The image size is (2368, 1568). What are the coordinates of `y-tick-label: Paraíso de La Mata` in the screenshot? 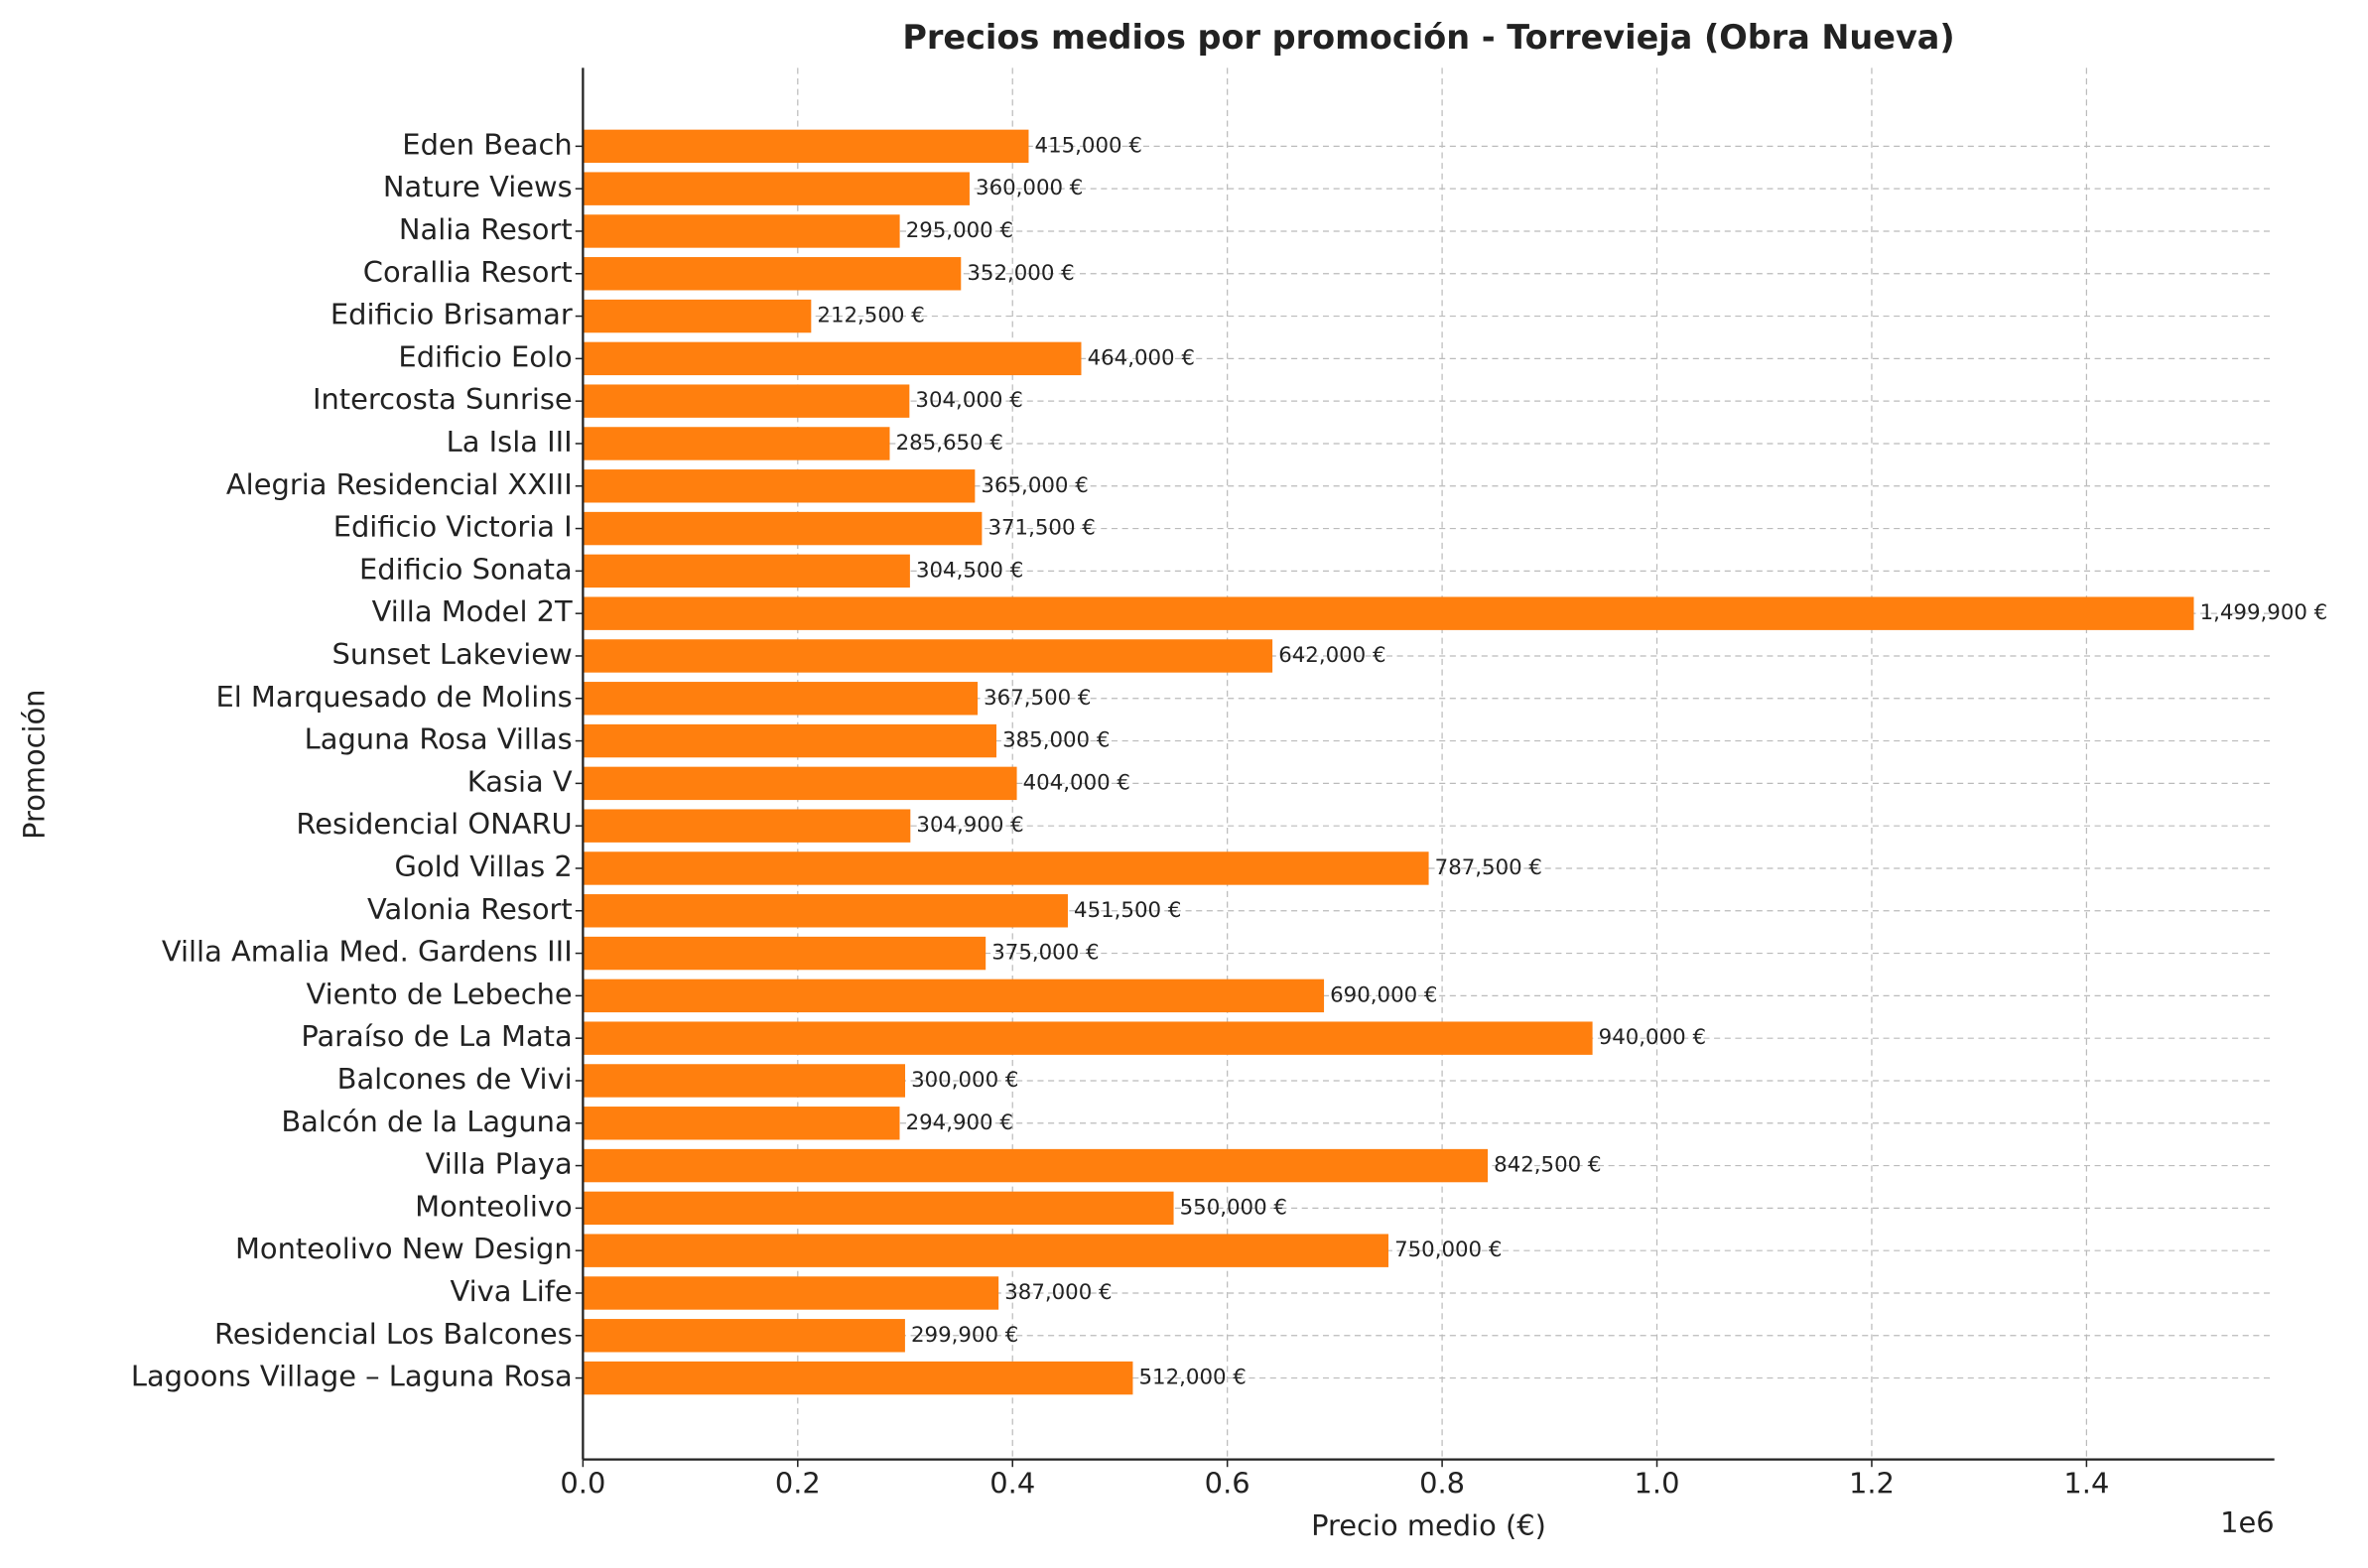 It's located at (436, 1036).